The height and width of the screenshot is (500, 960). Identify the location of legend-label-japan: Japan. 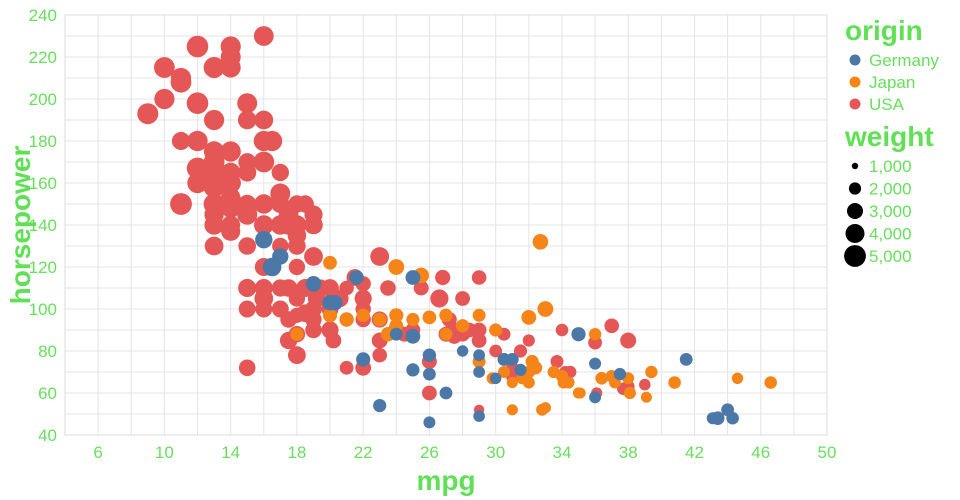
(892, 82).